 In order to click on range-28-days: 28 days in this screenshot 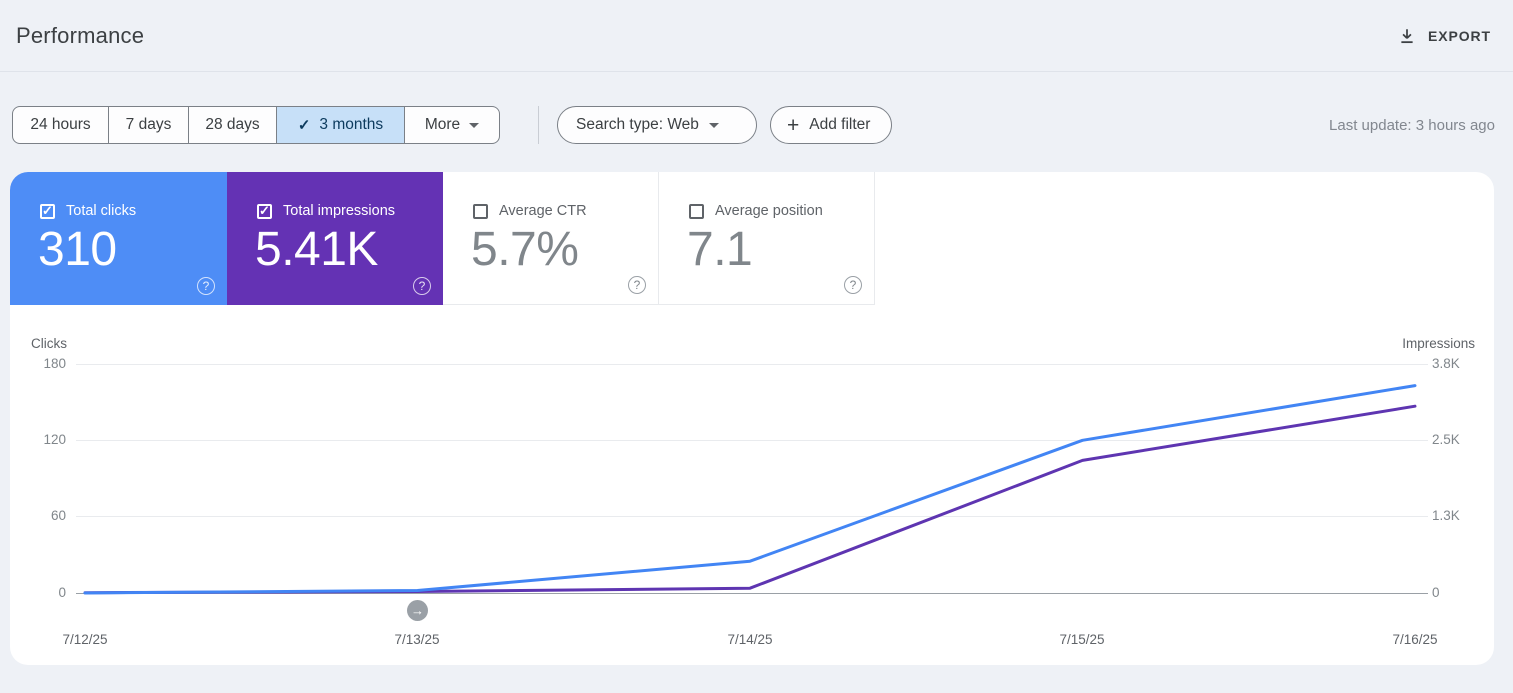, I will do `click(232, 125)`.